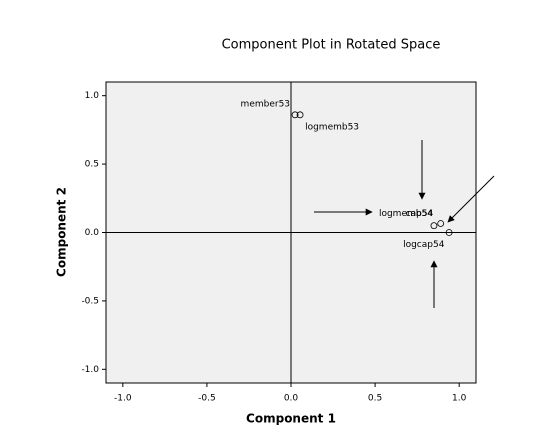 This screenshot has width=555, height=441. I want to click on point-label: logmemb54, so click(406, 214).